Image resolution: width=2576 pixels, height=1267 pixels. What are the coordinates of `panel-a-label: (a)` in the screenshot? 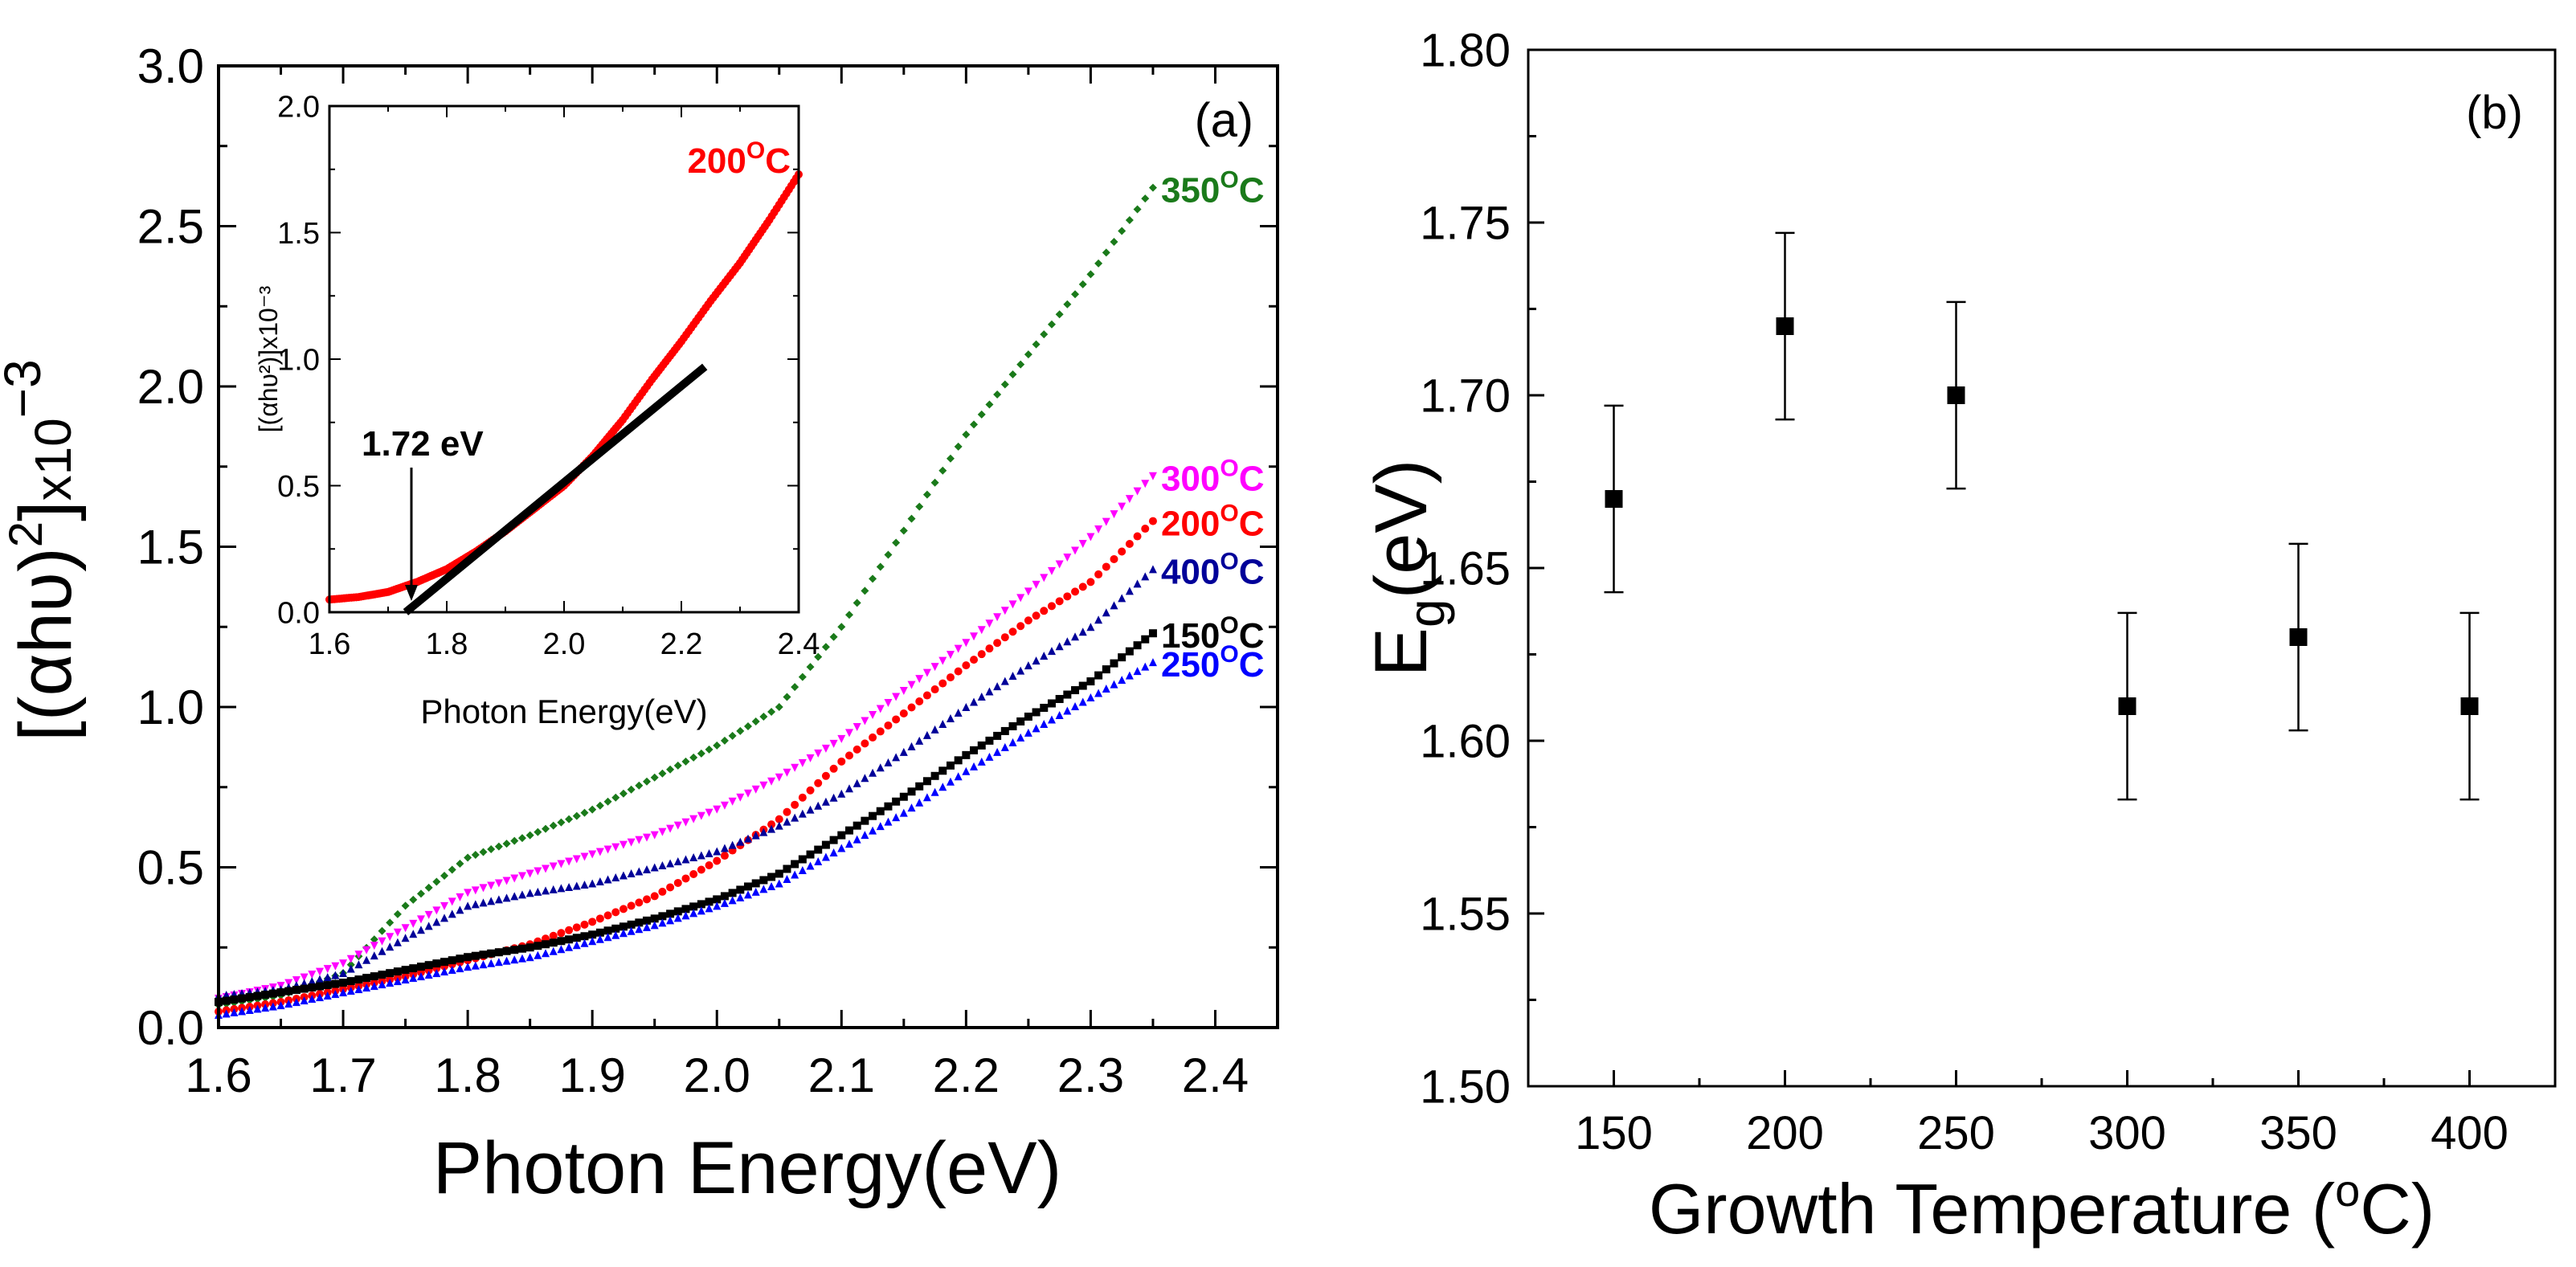 It's located at (1224, 120).